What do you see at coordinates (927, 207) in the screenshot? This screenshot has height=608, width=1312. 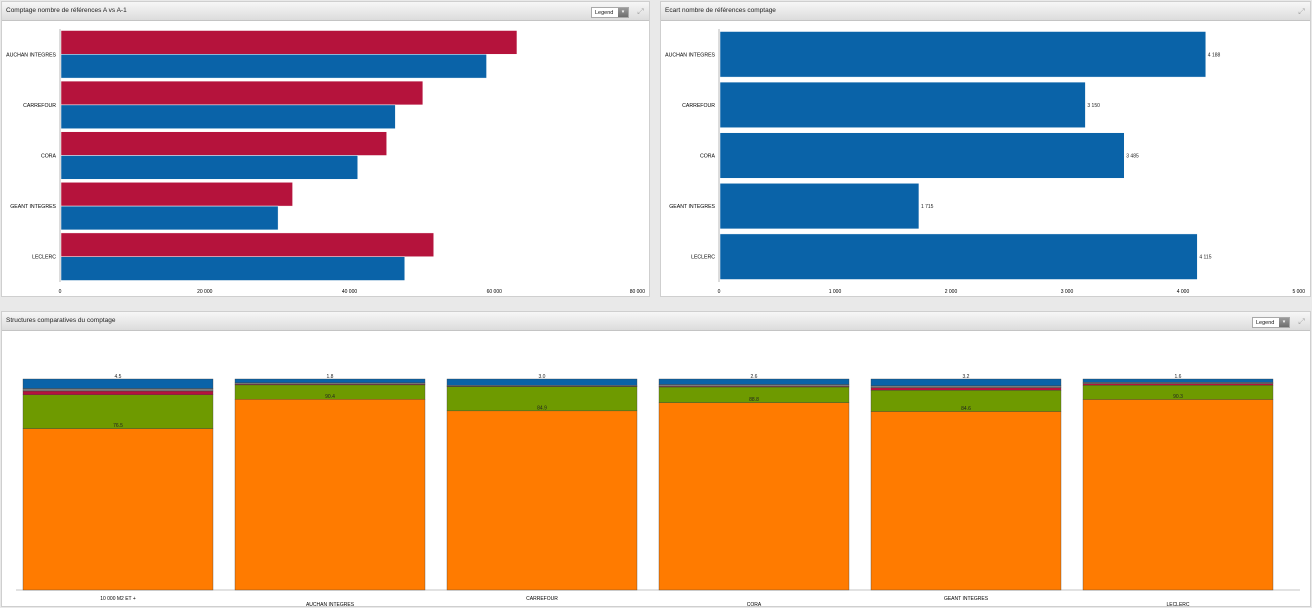 I see `value-label: 1 715` at bounding box center [927, 207].